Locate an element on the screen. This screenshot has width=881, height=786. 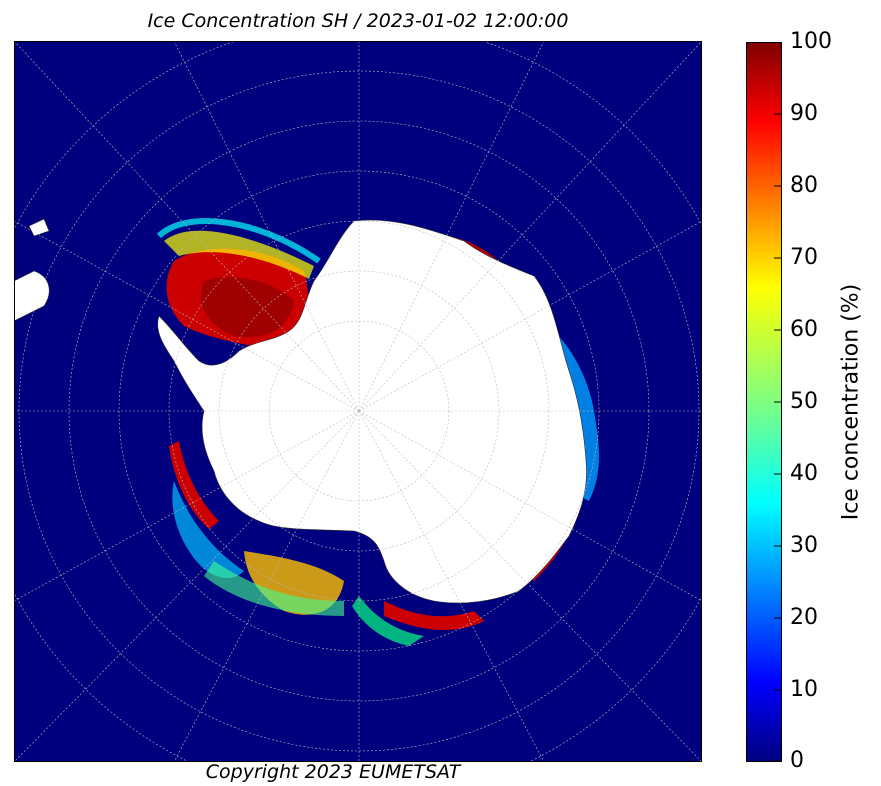
colorbar-tick-40: 40 is located at coordinates (804, 473).